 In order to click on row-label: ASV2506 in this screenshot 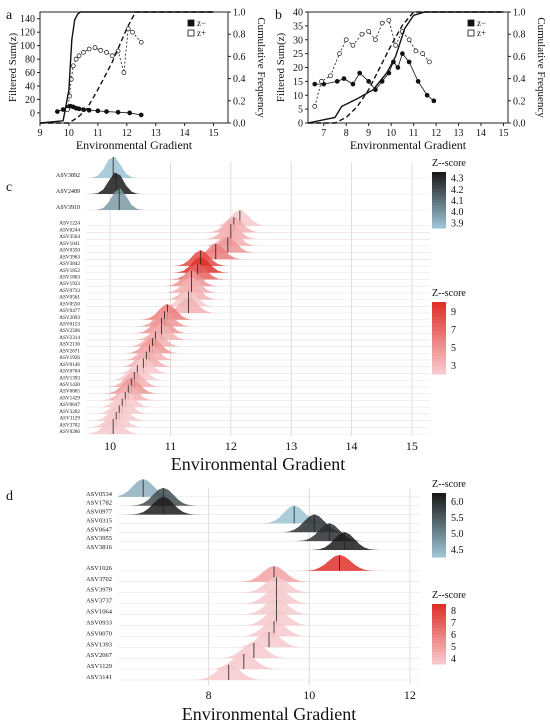, I will do `click(69, 331)`.